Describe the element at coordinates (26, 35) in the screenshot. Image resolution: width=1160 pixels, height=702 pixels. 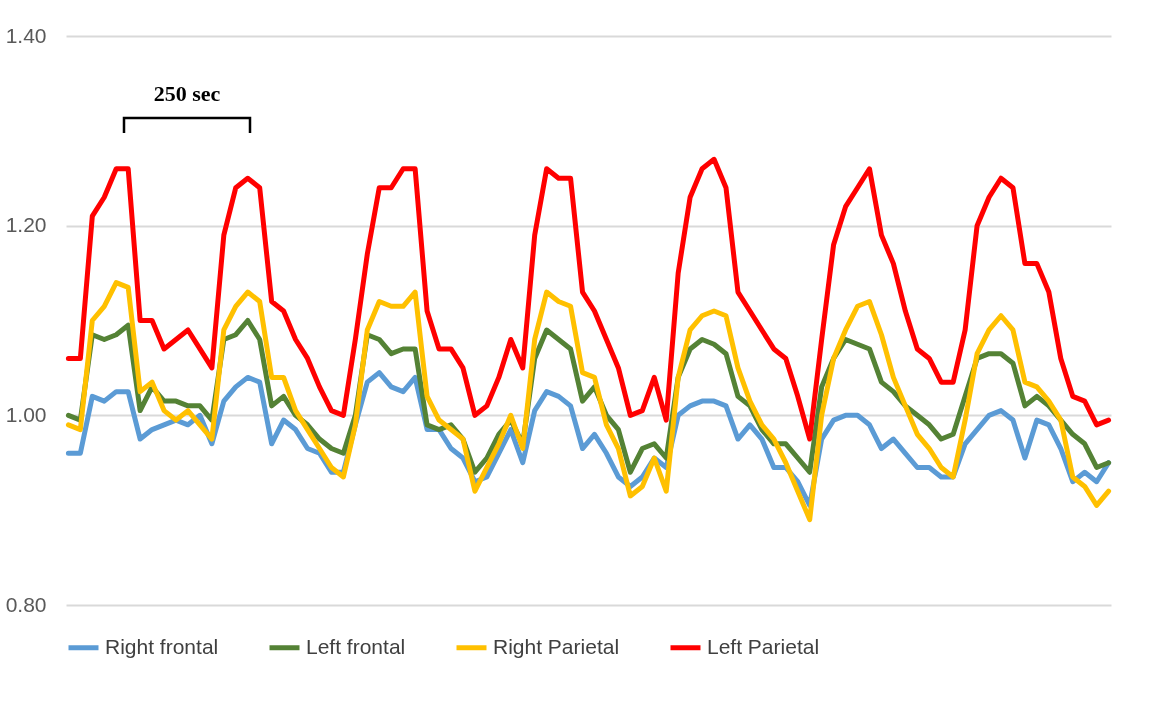
I see `y-tick-label: 1.40` at that location.